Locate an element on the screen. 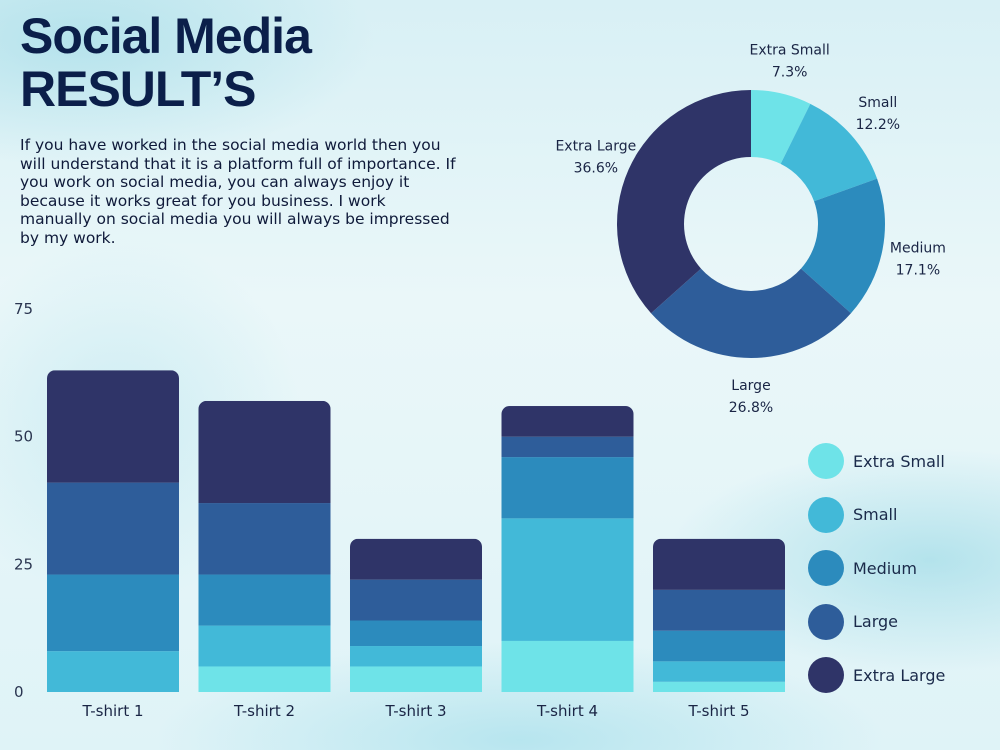 The height and width of the screenshot is (750, 1000). y-tick-label: 75 is located at coordinates (23, 309).